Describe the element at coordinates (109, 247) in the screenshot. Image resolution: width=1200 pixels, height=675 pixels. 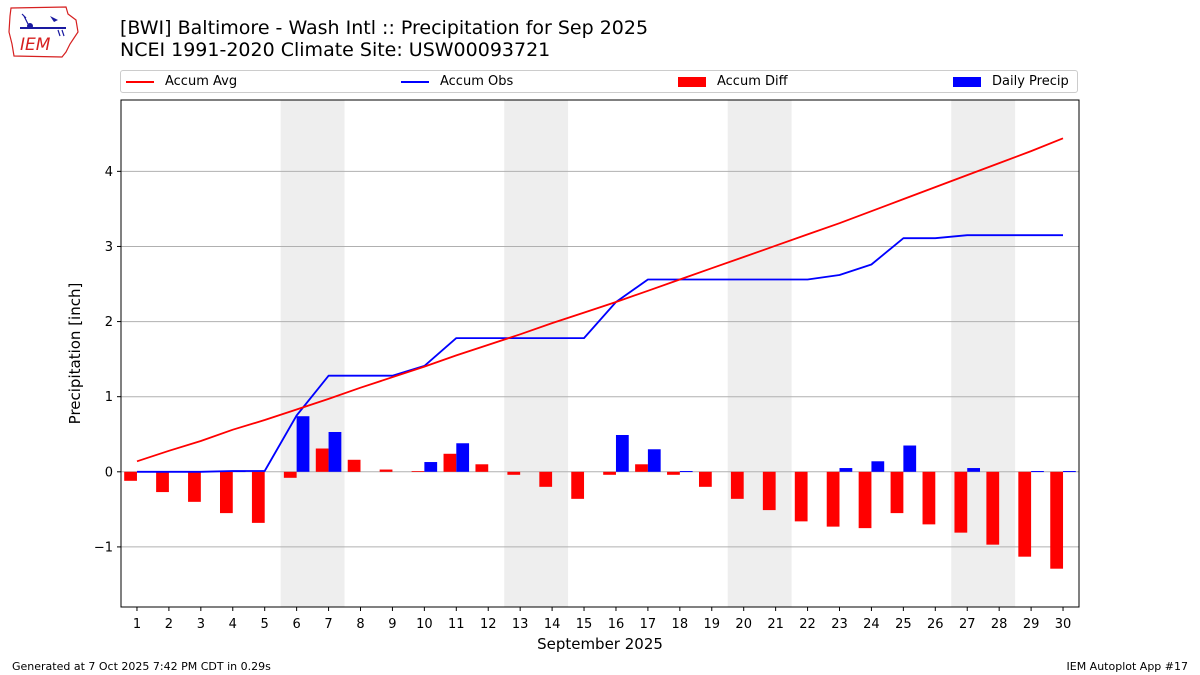
I see `ytick-label: 3` at that location.